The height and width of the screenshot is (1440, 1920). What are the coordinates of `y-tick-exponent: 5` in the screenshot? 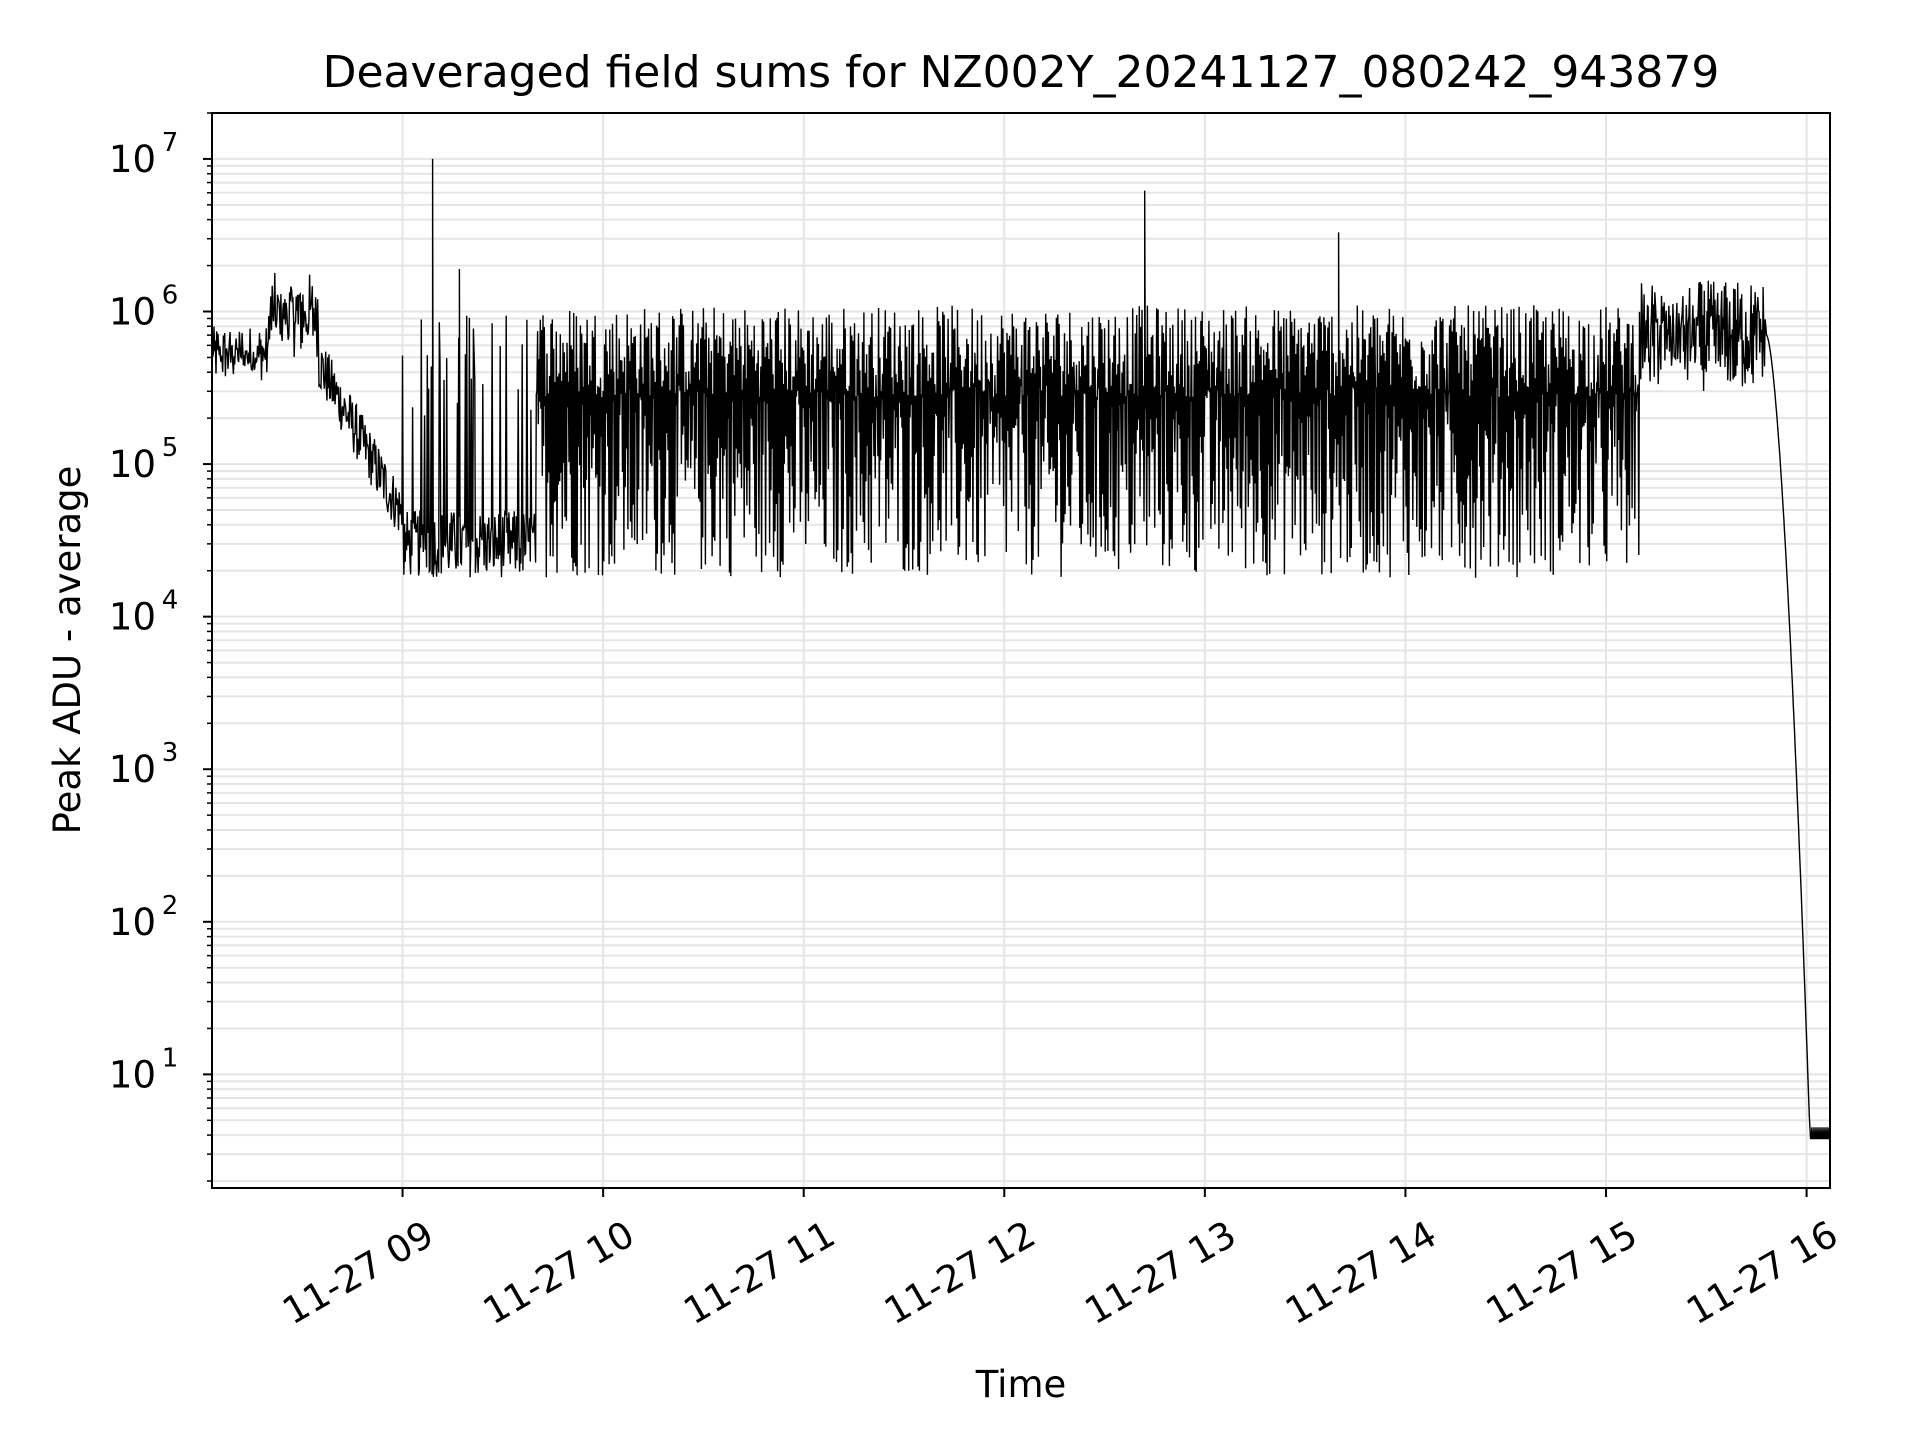 It's located at (170, 448).